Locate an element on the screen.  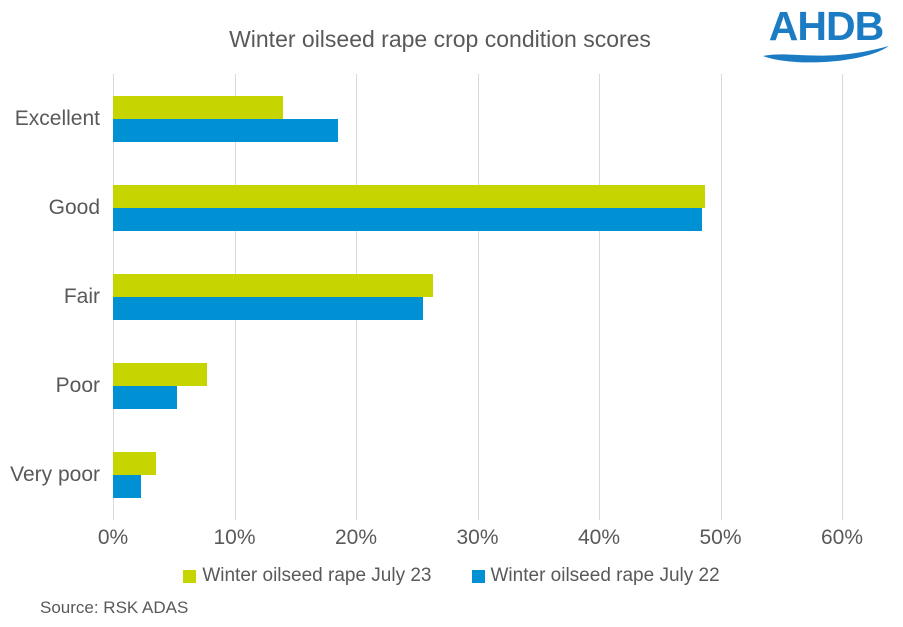
x-tick-60pct: 60% is located at coordinates (842, 537).